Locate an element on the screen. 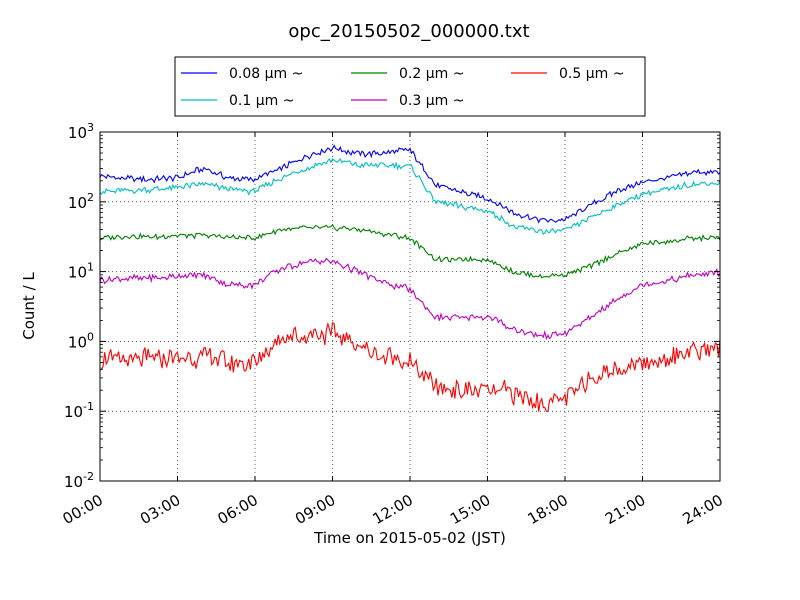 The width and height of the screenshot is (800, 600). y-tick-label: 10⁰ is located at coordinates (81, 340).